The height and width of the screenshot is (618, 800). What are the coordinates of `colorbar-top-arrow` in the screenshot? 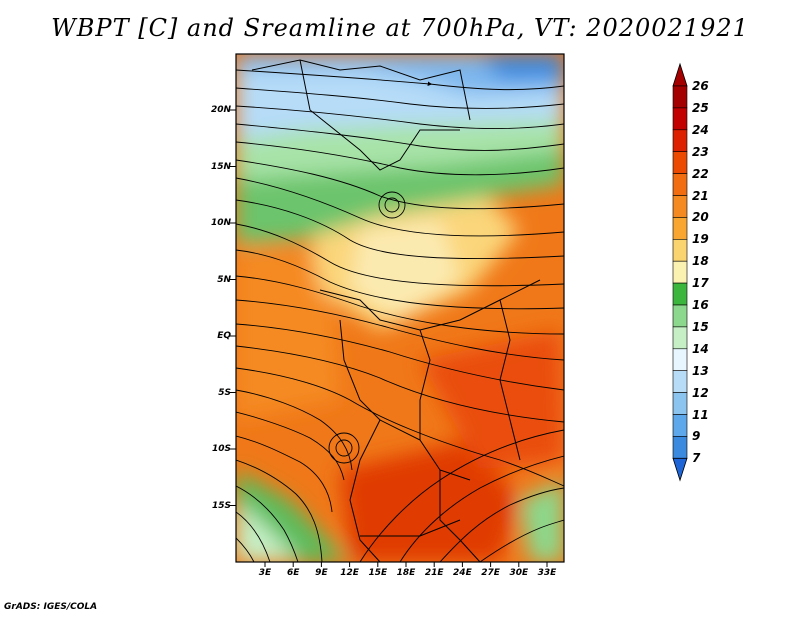 It's located at (680, 74).